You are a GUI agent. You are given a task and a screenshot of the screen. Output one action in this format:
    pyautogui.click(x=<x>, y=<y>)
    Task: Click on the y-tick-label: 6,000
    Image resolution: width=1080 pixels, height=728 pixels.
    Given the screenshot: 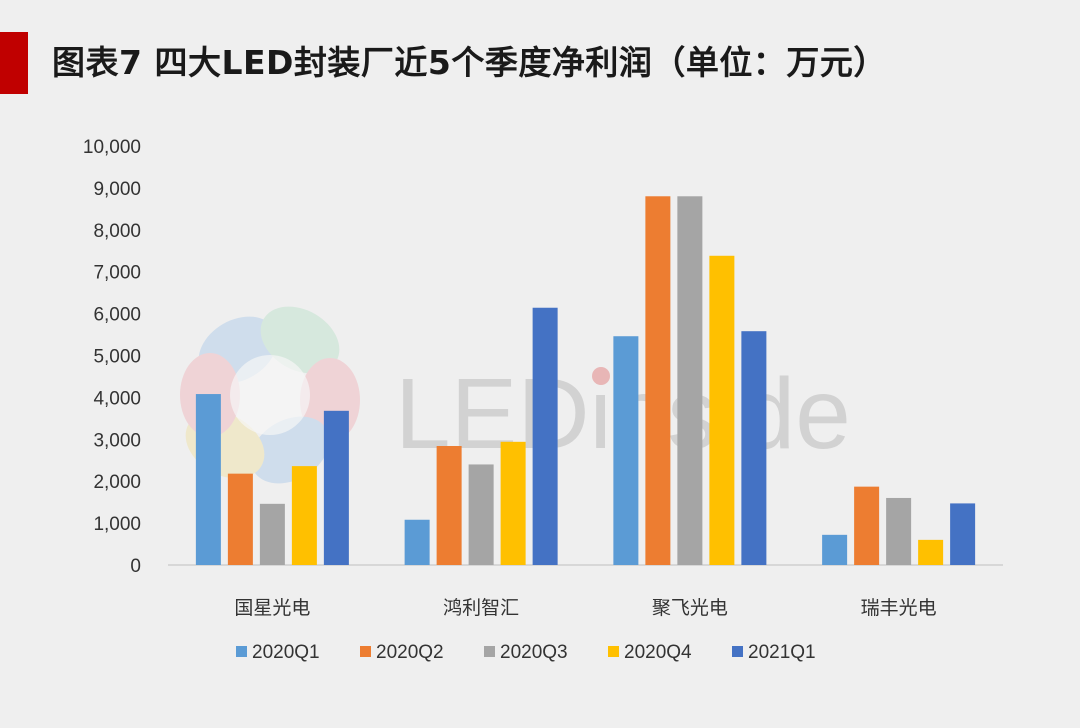 What is the action you would take?
    pyautogui.click(x=117, y=315)
    